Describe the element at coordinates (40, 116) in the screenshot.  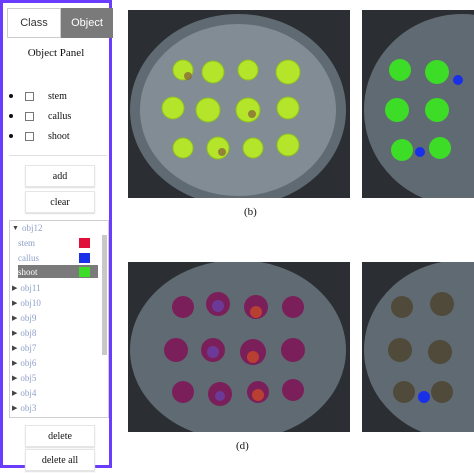
I see `class-row-callus: callus` at that location.